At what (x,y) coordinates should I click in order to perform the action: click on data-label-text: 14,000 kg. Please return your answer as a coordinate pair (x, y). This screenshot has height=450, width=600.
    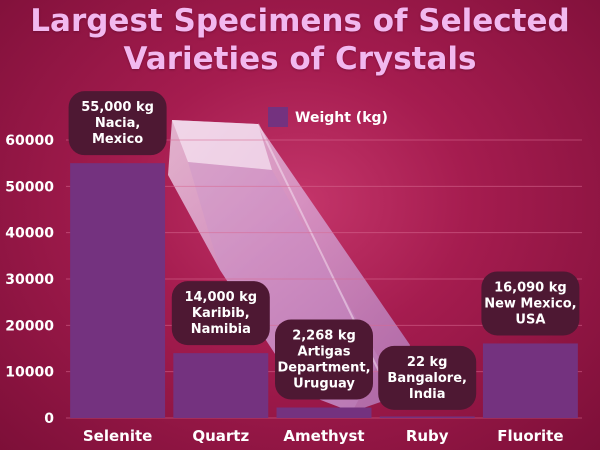
    Looking at the image, I should click on (220, 297).